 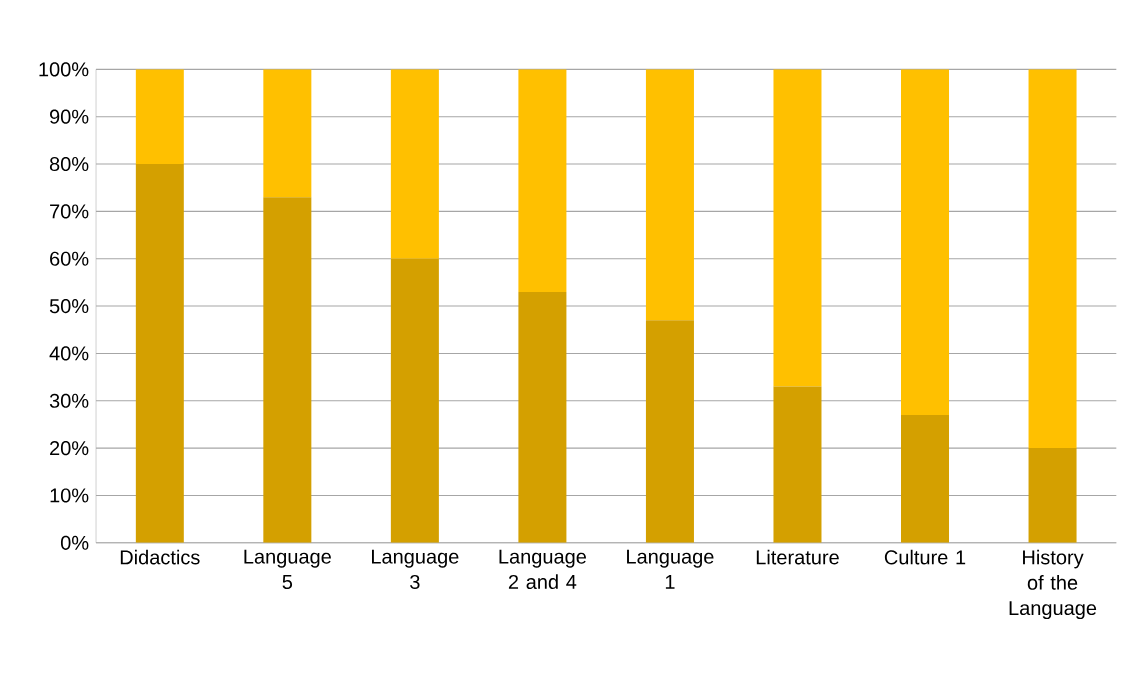 What do you see at coordinates (542, 569) in the screenshot?
I see `x-tick-label: Language 2 and 4` at bounding box center [542, 569].